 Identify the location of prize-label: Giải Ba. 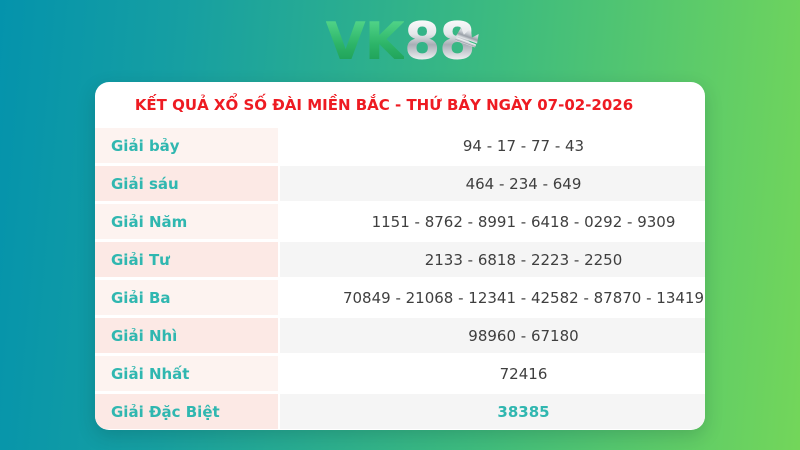
(186, 297).